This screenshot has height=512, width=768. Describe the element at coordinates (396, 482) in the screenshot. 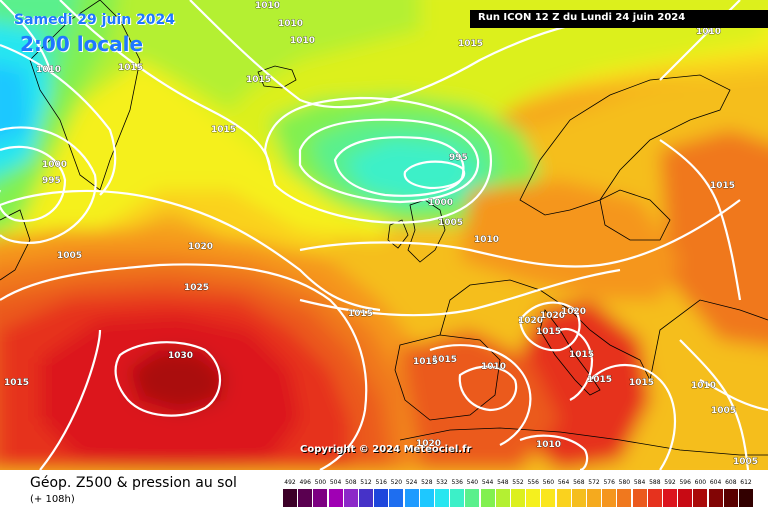

I see `legend-value-label: 520` at that location.